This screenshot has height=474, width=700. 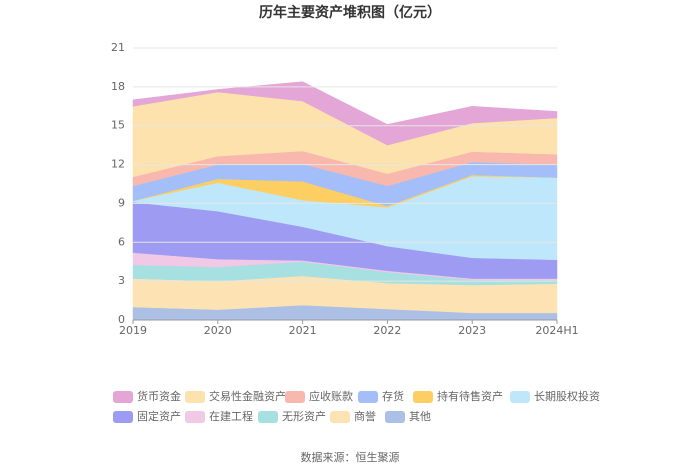 What do you see at coordinates (133, 330) in the screenshot?
I see `x-tick-label: 2019` at bounding box center [133, 330].